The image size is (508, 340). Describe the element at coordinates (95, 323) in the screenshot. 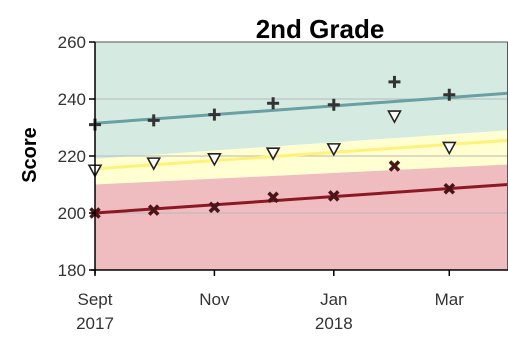

I see `x-tick-label-year: 2017` at that location.